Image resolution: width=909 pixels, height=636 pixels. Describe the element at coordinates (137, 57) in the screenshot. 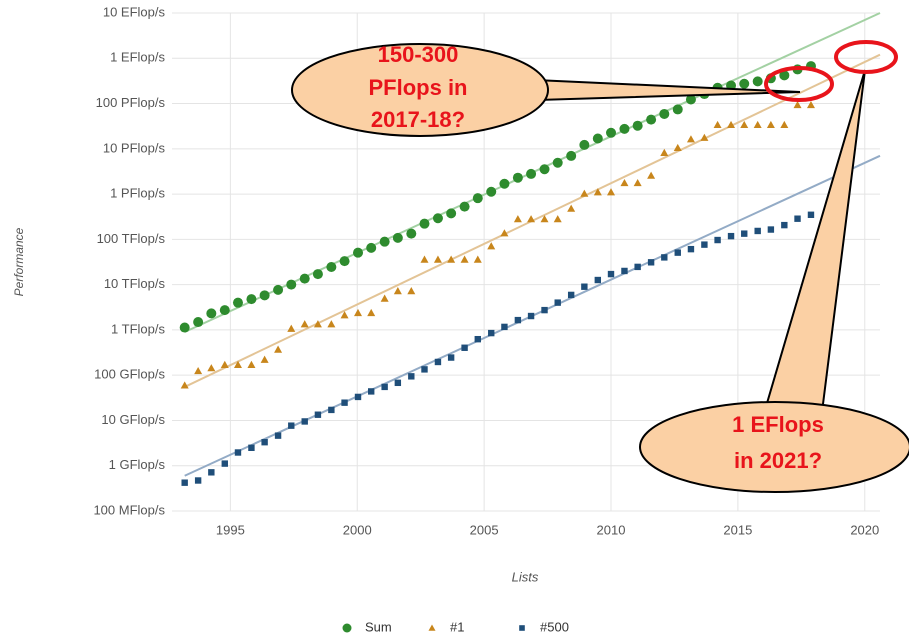

I see `y-tick-label: 1 EFlop/s` at that location.